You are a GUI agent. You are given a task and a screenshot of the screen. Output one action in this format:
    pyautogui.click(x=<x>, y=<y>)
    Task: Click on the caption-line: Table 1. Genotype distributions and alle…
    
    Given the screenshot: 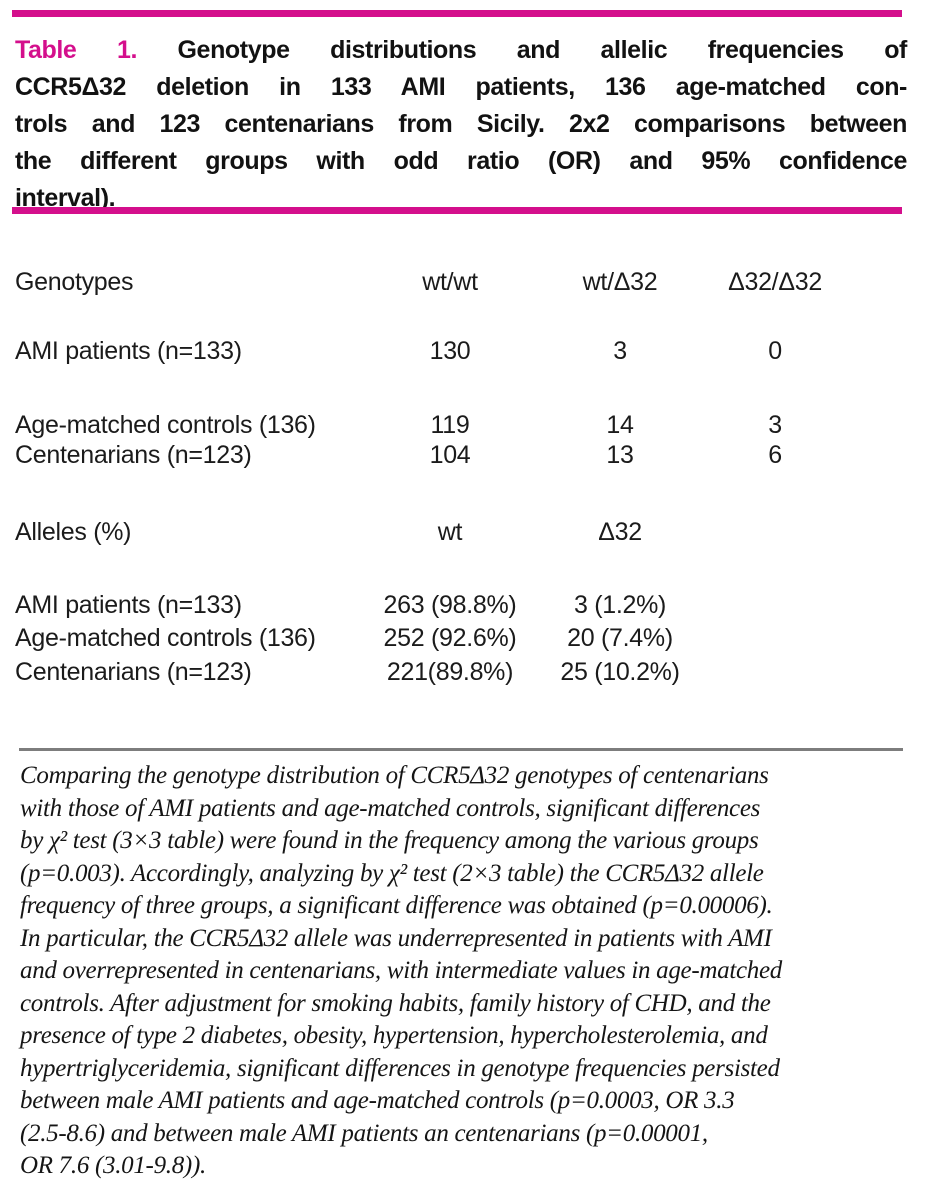 What is the action you would take?
    pyautogui.click(x=461, y=50)
    